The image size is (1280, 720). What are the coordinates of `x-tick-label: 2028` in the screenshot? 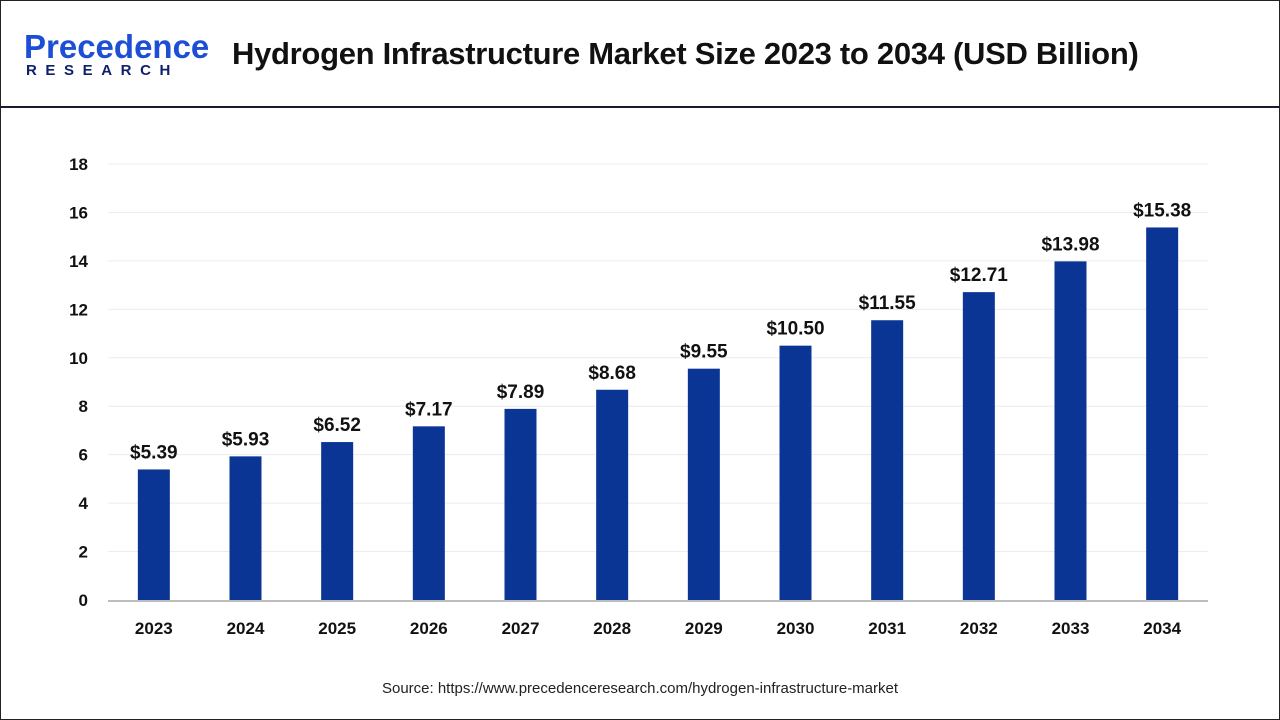 It's located at (612, 628).